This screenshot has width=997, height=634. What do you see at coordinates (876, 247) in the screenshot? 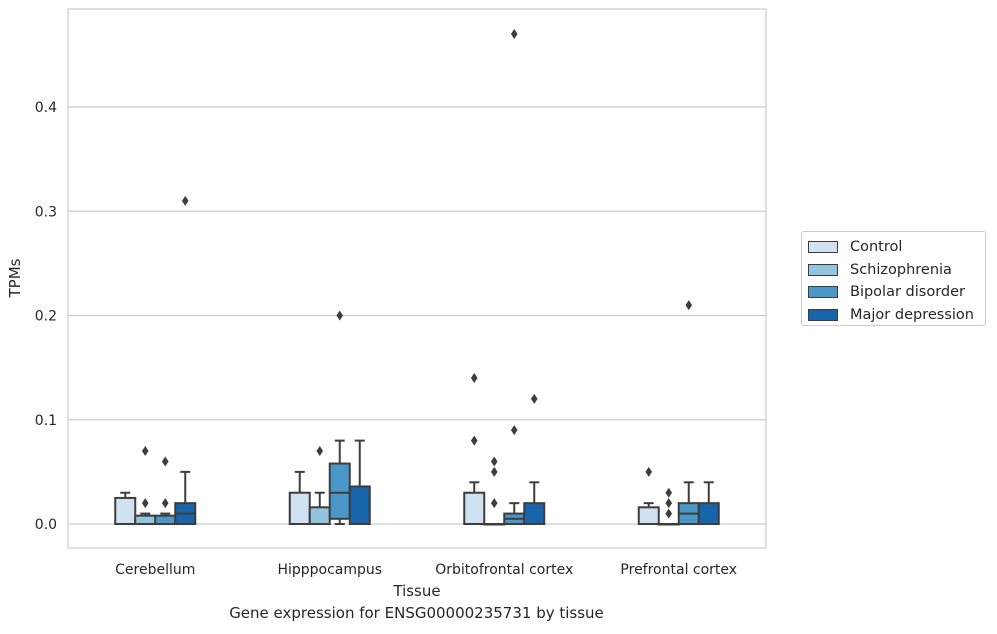
I see `legend-label: Control` at bounding box center [876, 247].